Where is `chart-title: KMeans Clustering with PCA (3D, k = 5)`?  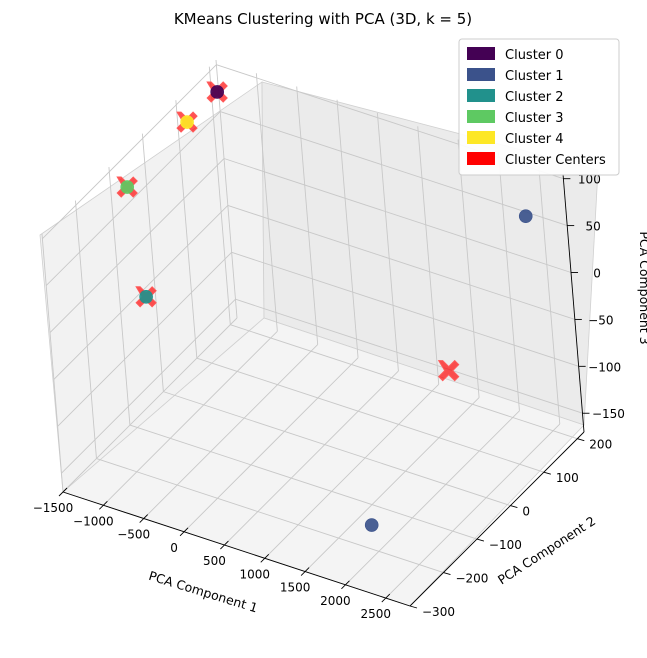
chart-title: KMeans Clustering with PCA (3D, k = 5) is located at coordinates (323, 19).